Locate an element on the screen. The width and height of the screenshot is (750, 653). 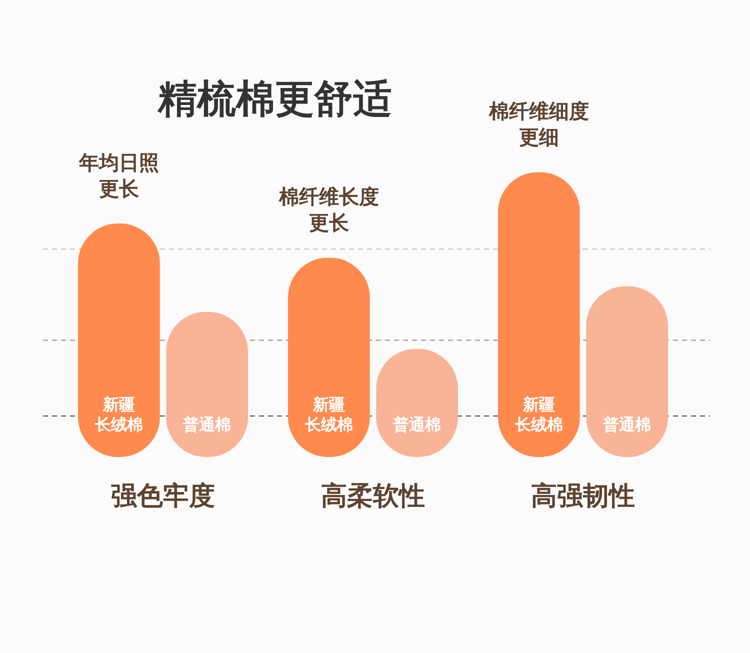
annotation: 棉纤维长度更长 is located at coordinates (328, 209).